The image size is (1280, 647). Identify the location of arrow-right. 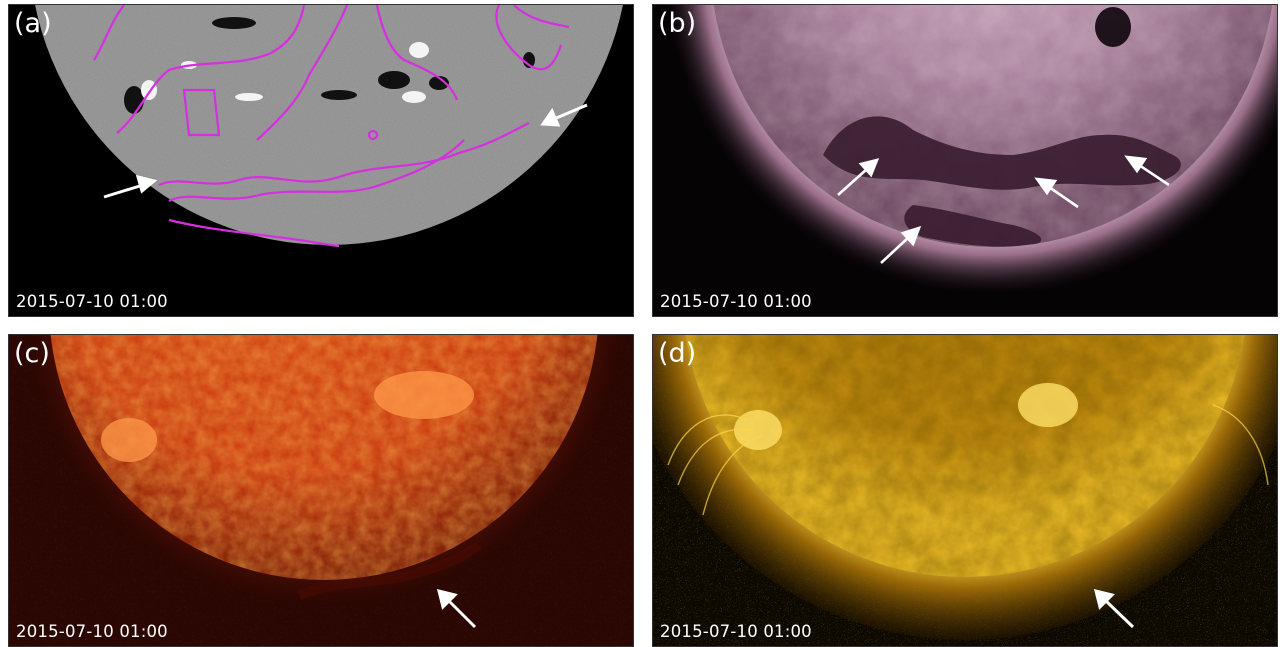
(564, 115).